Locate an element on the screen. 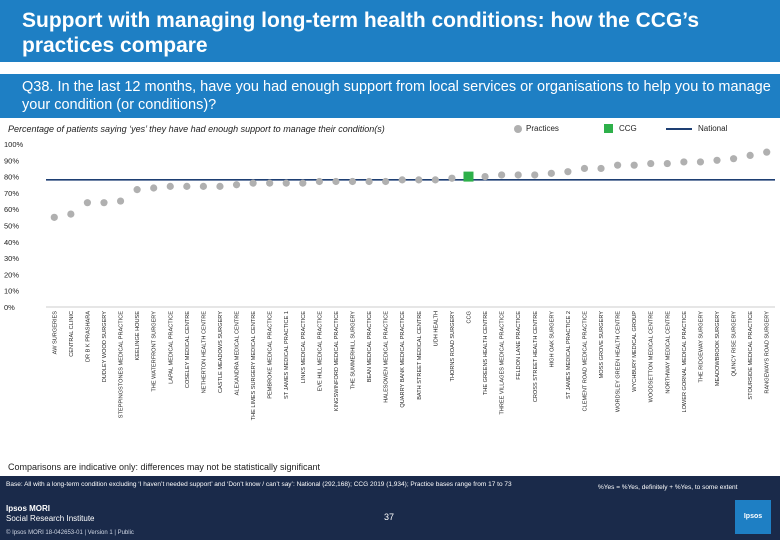 The height and width of the screenshot is (540, 780). x-category-label: ST JAMES MEDICAL PRACTICE 1 is located at coordinates (287, 355).